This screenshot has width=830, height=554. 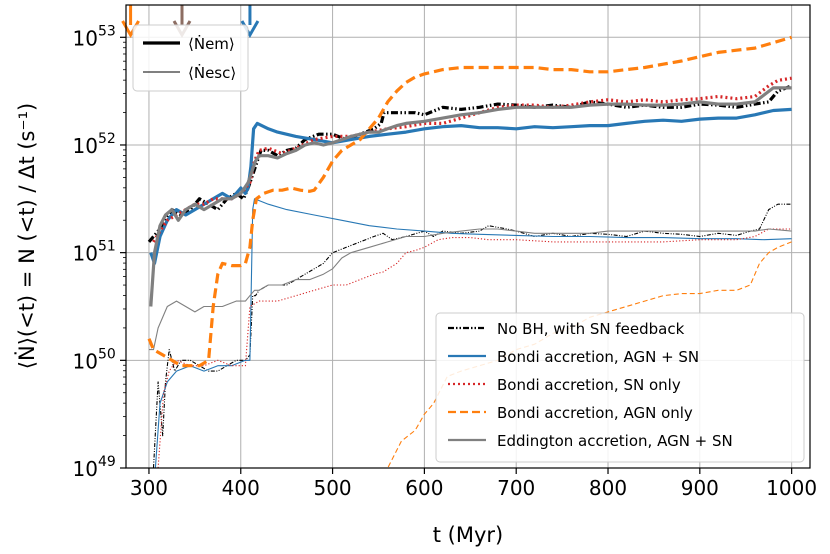 What do you see at coordinates (241, 488) in the screenshot?
I see `x-tick-label: 400` at bounding box center [241, 488].